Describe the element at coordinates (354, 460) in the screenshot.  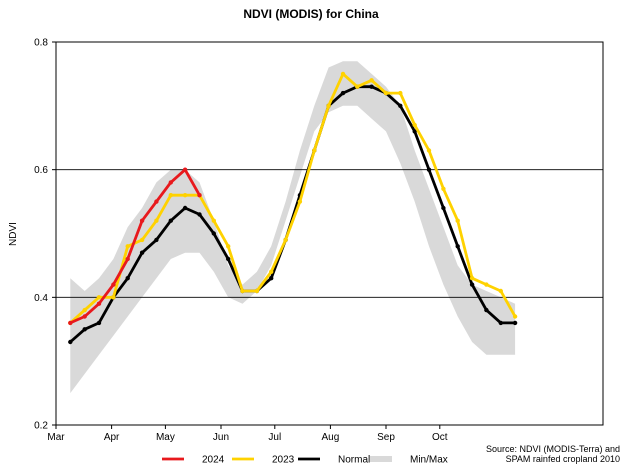
I see `legend-label-normal: Normal` at that location.